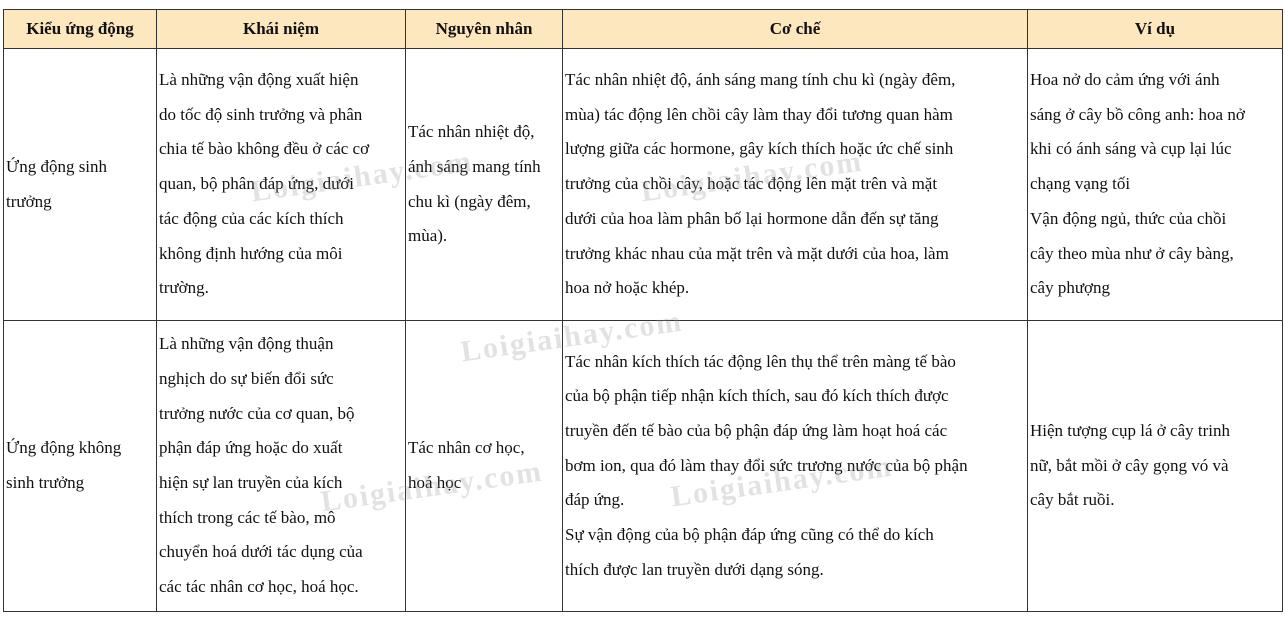 The image size is (1285, 618). I want to click on header-type: Kiểu ứng động, so click(80, 29).